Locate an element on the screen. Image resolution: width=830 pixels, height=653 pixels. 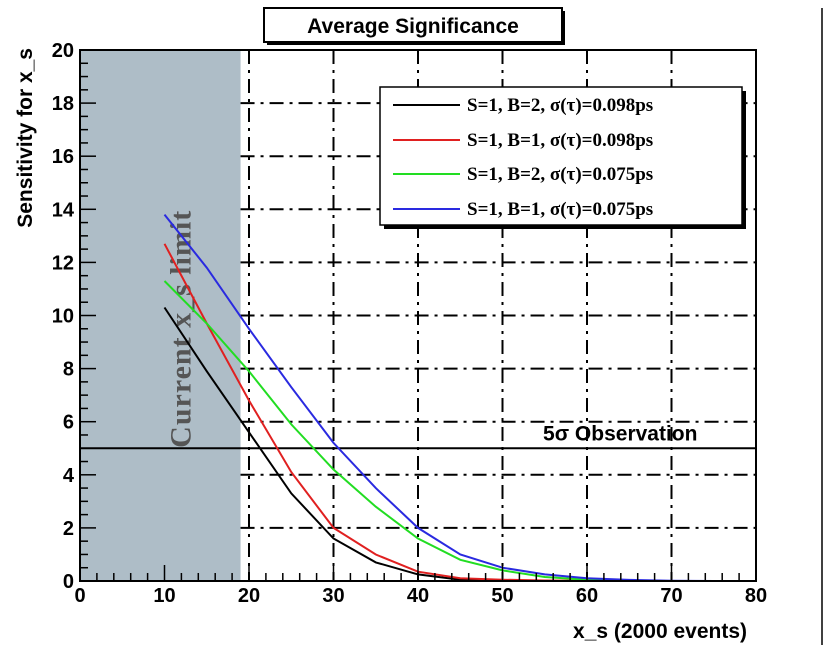
chart-title-box: Average Significance is located at coordinates (414, 26).